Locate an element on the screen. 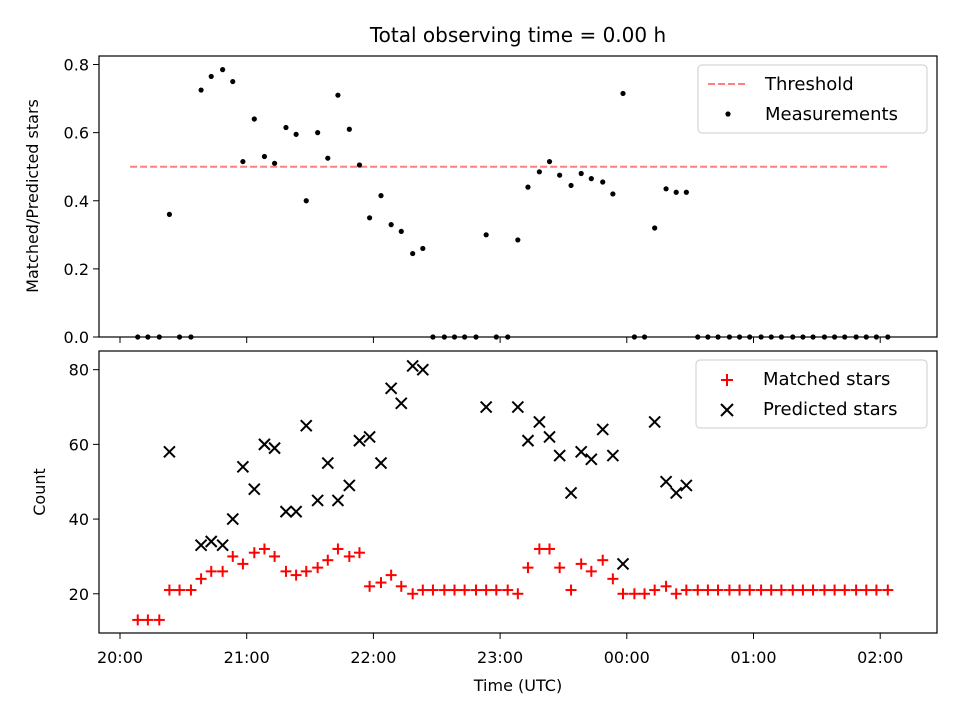 The width and height of the screenshot is (960, 720). legend-threshold-label: Threshold is located at coordinates (809, 84).